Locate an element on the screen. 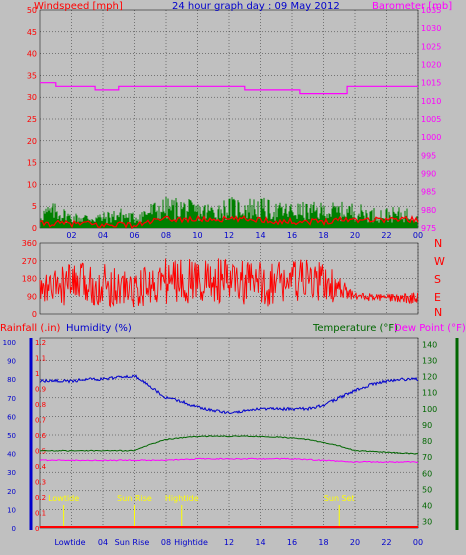 The width and height of the screenshot is (466, 555). baro-tick-label: 990 is located at coordinates (428, 174).